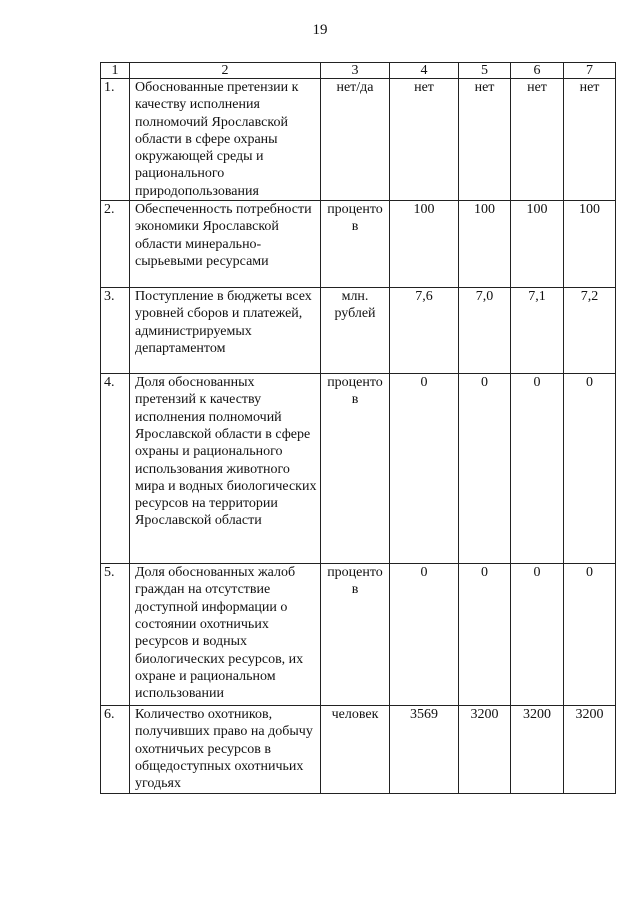 The width and height of the screenshot is (640, 905). I want to click on unit: человек, so click(355, 749).